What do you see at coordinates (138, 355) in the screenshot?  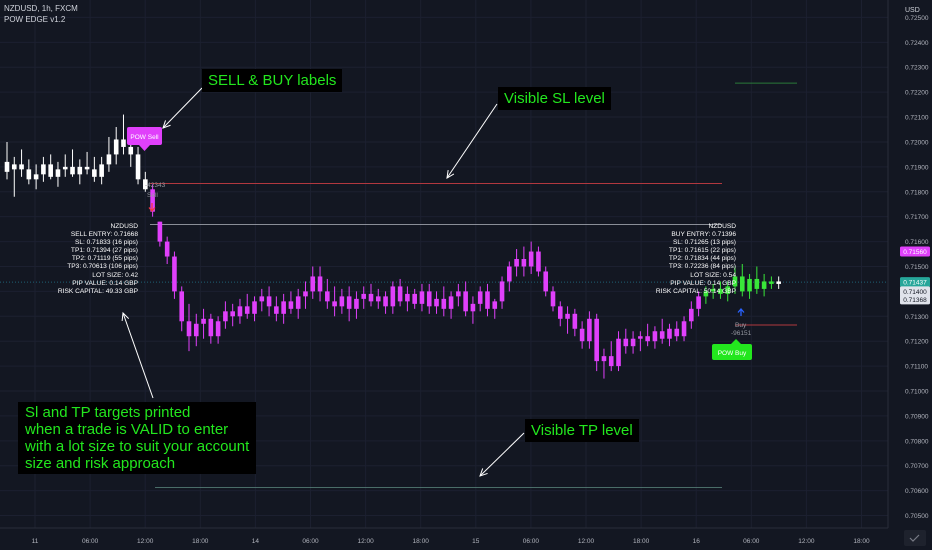 I see `arrow-targets` at bounding box center [138, 355].